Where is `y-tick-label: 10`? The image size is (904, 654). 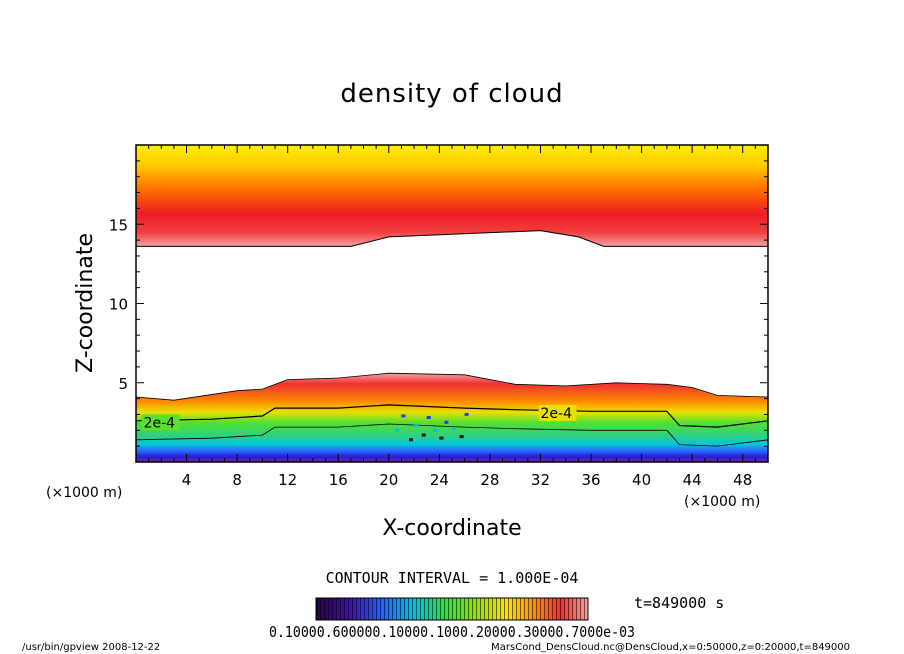
y-tick-label: 10 is located at coordinates (118, 305).